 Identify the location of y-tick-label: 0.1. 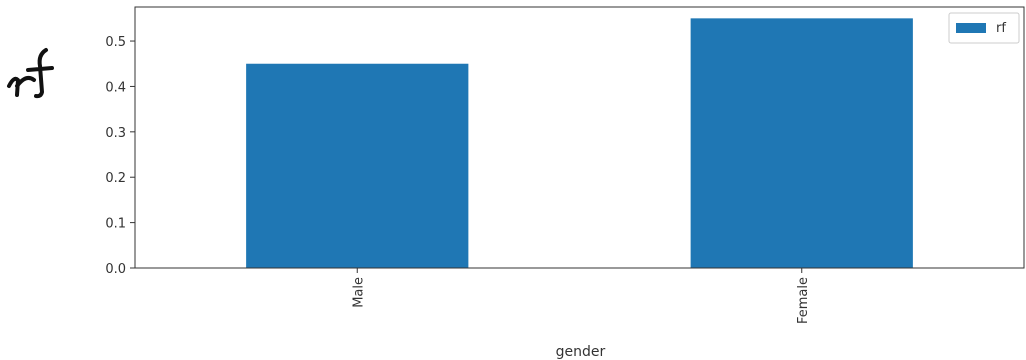
(115, 224).